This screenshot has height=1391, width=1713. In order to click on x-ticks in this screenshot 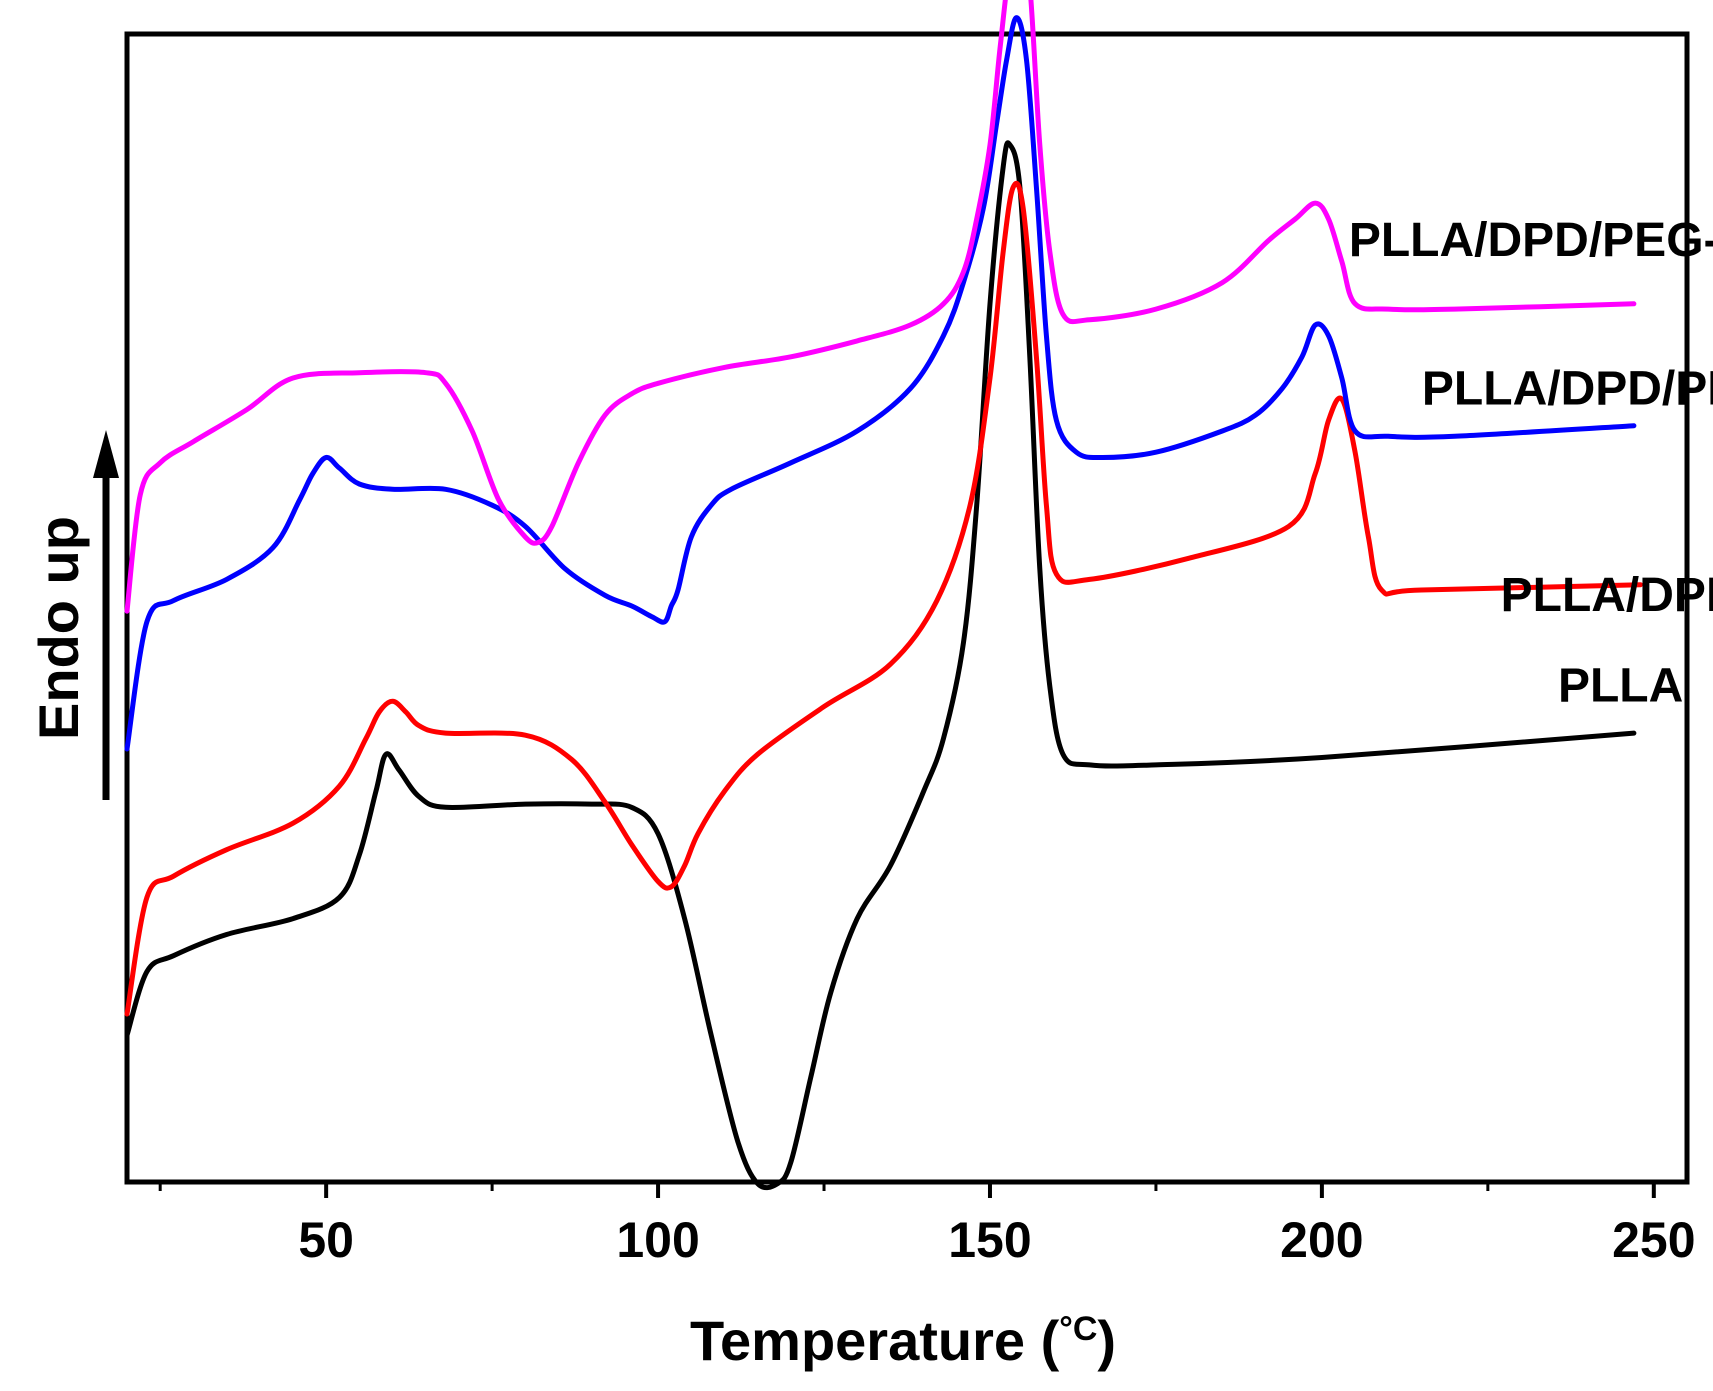, I will do `click(907, 1190)`.